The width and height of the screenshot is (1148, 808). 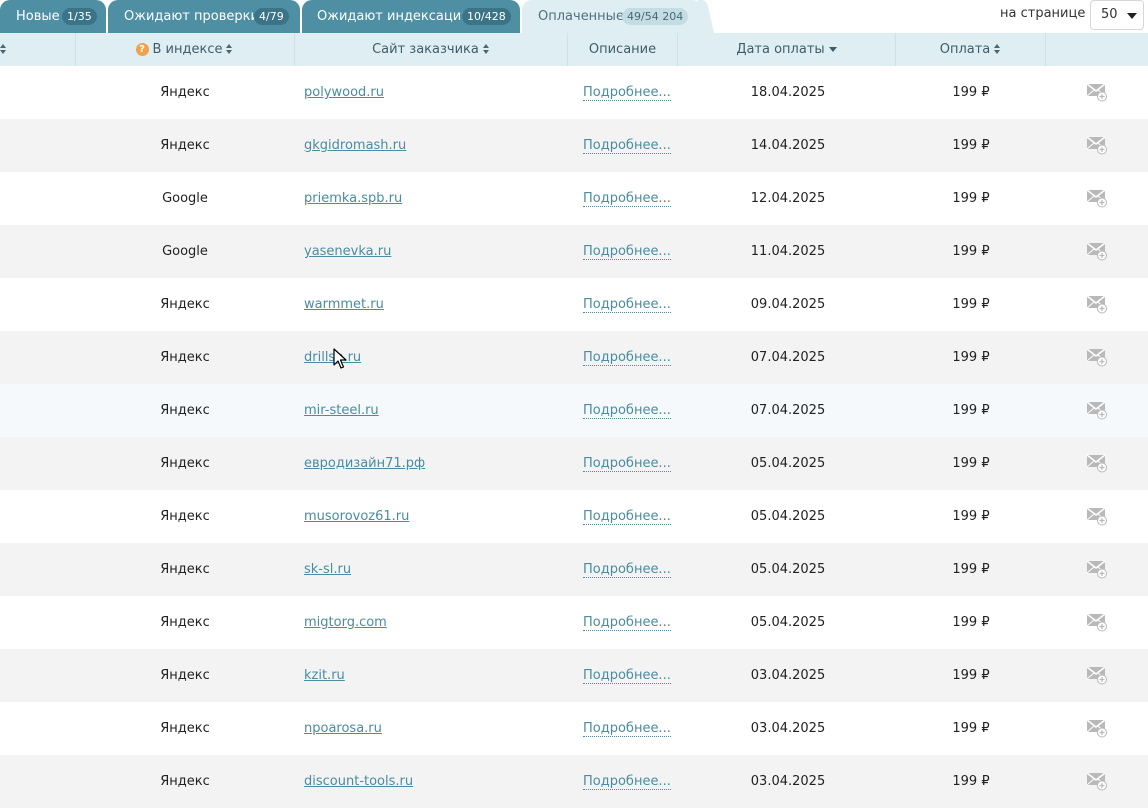 I want to click on column-header-label: Сайт заказчика, so click(x=425, y=49).